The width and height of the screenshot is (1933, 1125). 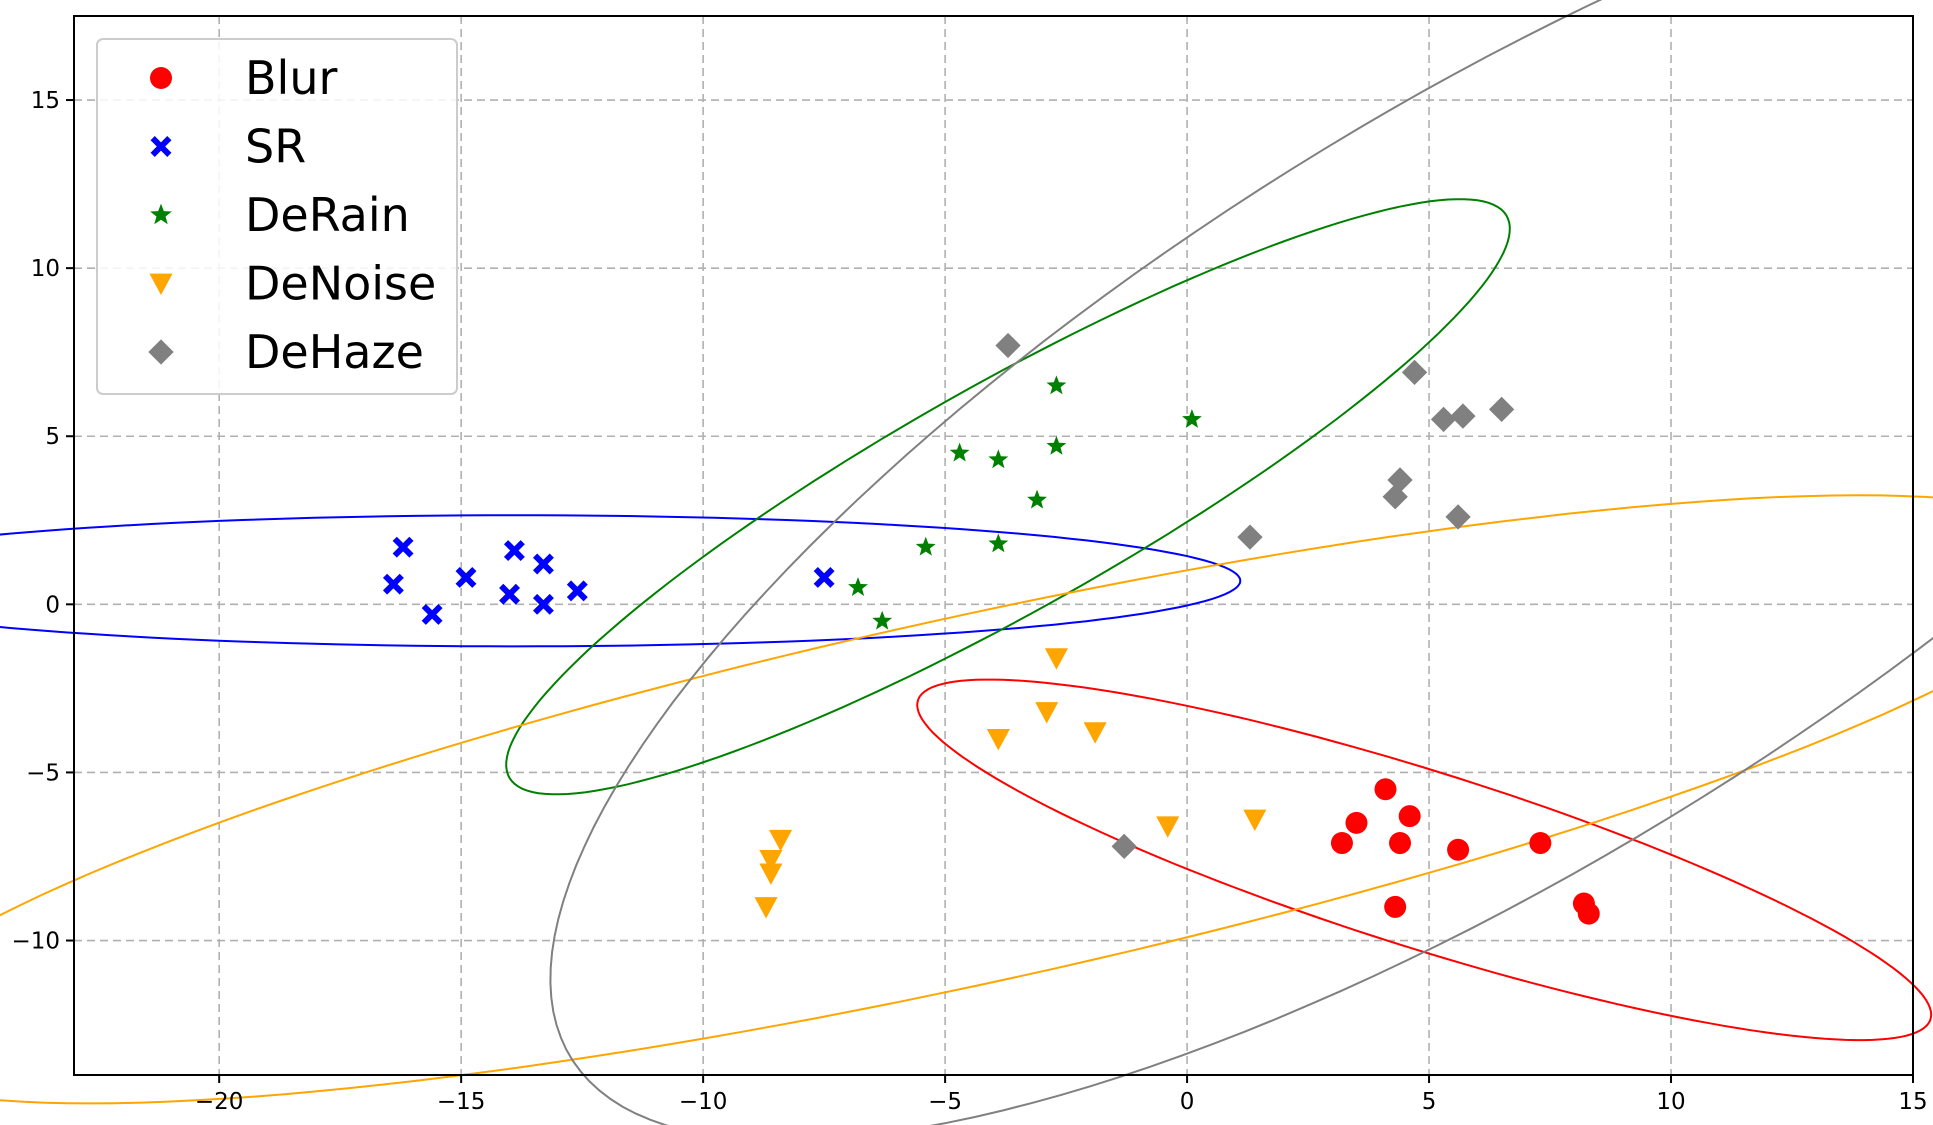 I want to click on x-tick-label: 10, so click(x=1670, y=1102).